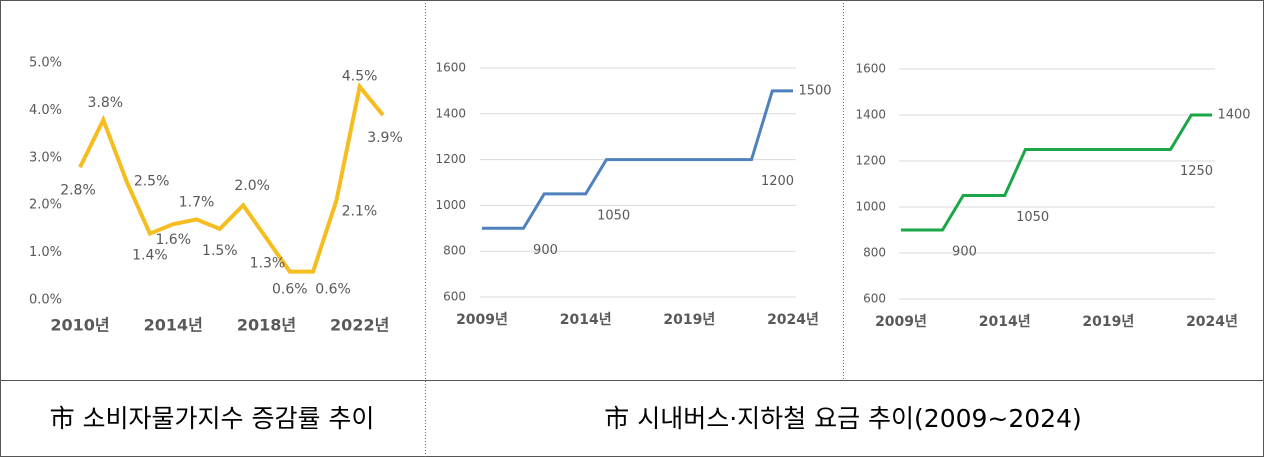 The image size is (1264, 457). What do you see at coordinates (106, 103) in the screenshot?
I see `data-label: 3.8%` at bounding box center [106, 103].